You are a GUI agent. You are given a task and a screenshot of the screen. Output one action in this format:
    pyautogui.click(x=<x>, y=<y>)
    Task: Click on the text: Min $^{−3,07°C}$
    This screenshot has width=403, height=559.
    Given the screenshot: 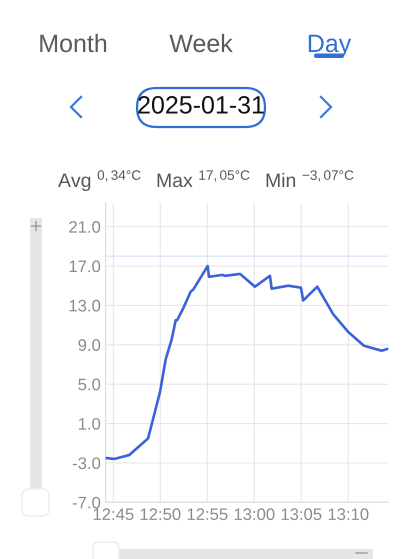 What is the action you would take?
    pyautogui.click(x=310, y=178)
    